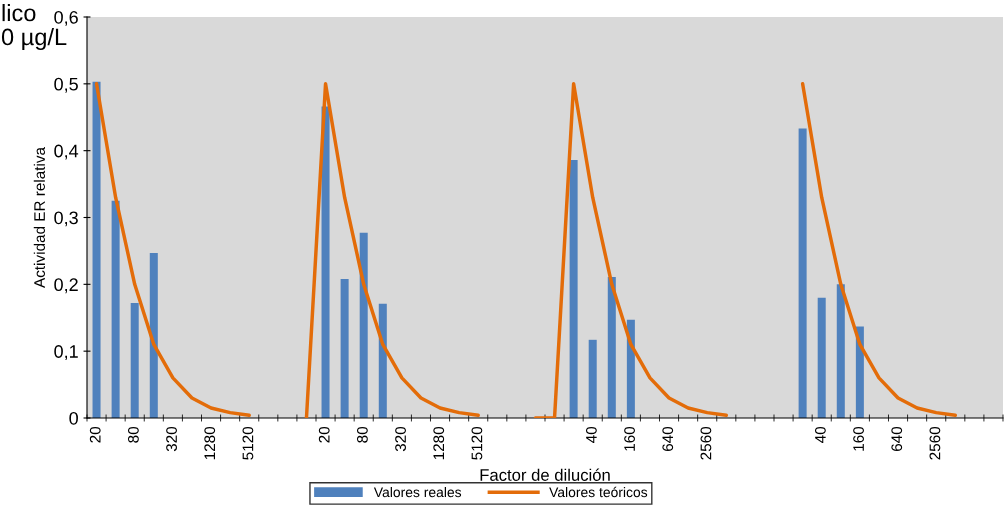  Describe the element at coordinates (66, 286) in the screenshot. I see `y-tick-label: 0,2` at that location.